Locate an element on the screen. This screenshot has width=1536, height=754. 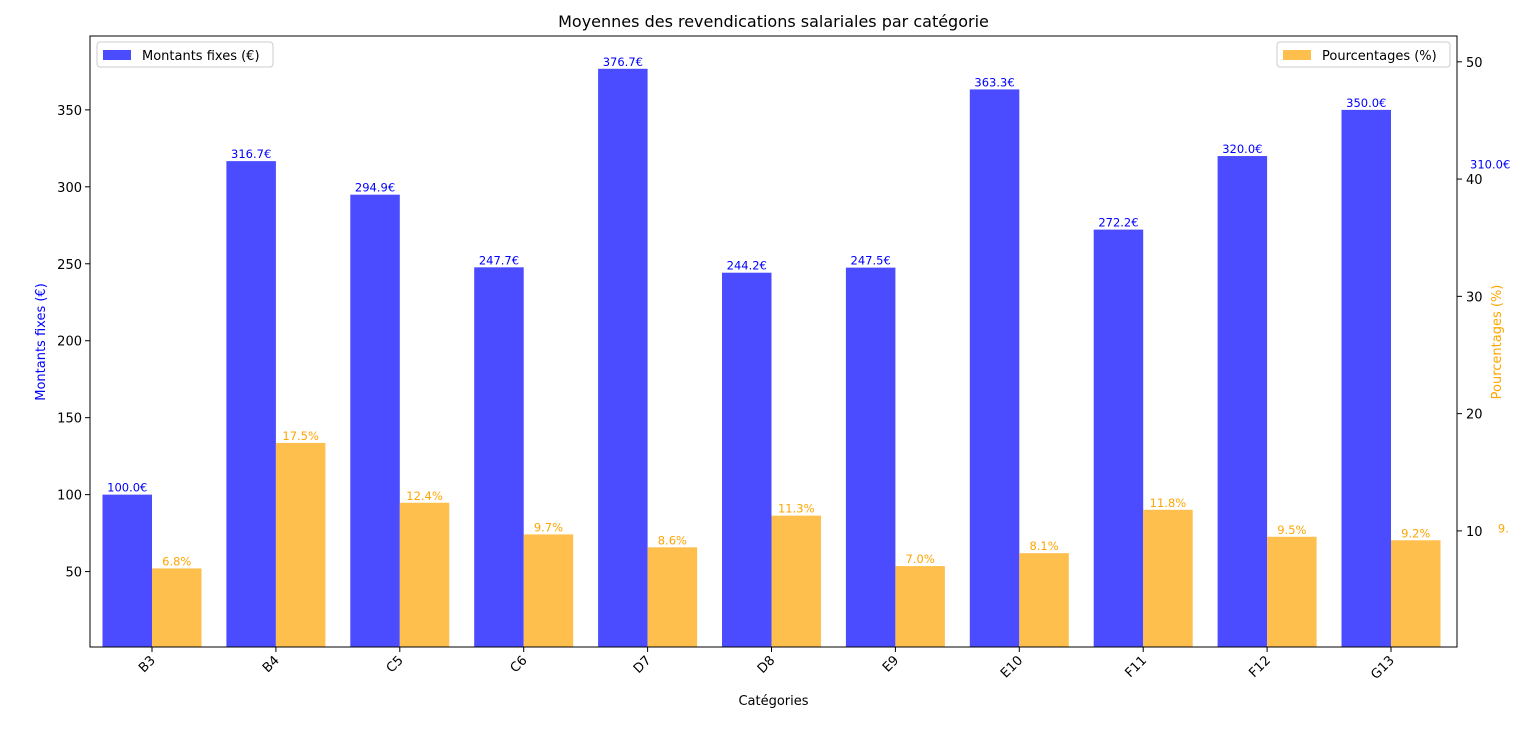
bar-montant-B3 is located at coordinates (127, 570).